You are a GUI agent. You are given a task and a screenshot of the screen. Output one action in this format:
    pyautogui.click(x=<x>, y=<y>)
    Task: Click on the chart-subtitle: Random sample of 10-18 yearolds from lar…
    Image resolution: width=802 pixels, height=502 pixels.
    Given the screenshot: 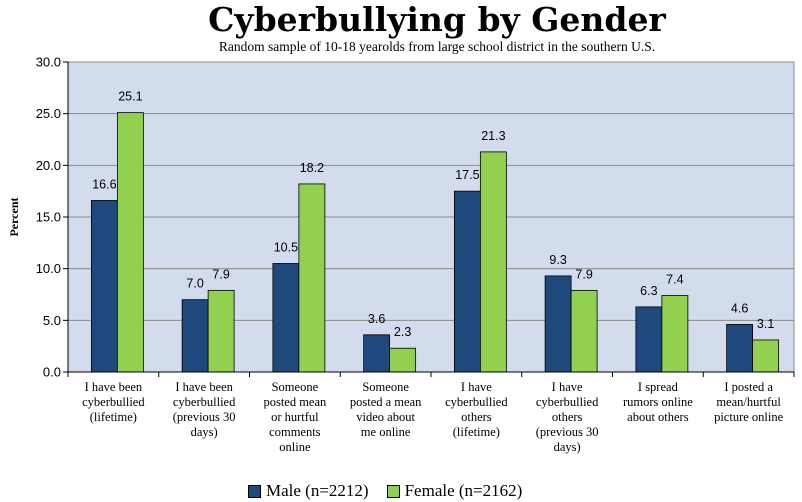 What is the action you would take?
    pyautogui.click(x=437, y=46)
    